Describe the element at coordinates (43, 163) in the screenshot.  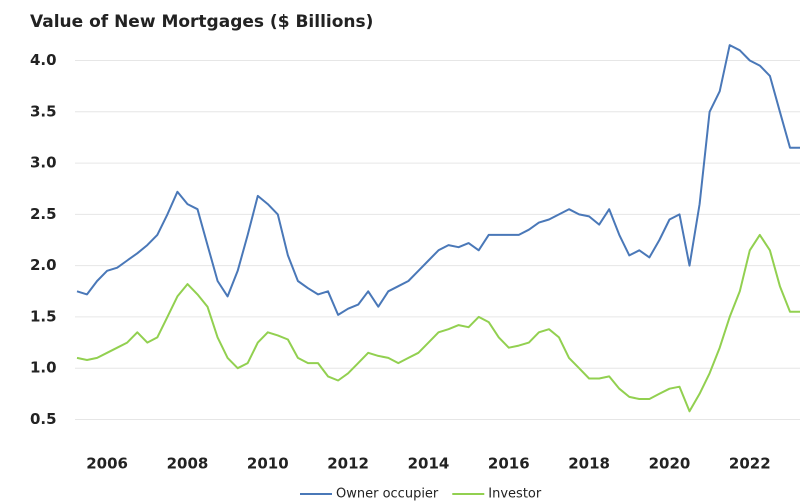
I see `y-tick-label: 3.0` at that location.